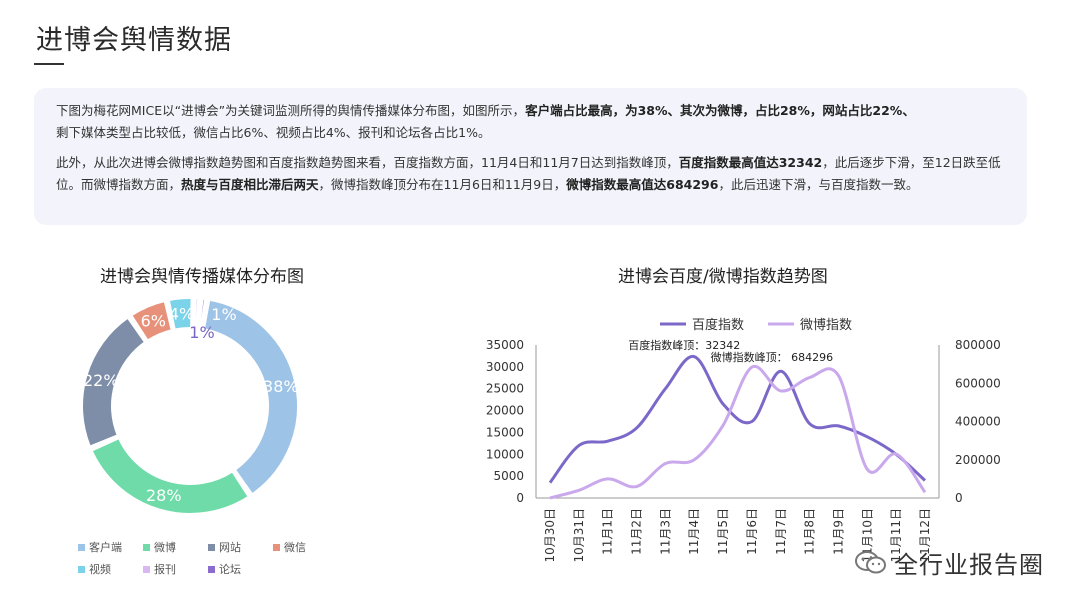  Describe the element at coordinates (230, 547) in the screenshot. I see `legend-label: 网站` at that location.